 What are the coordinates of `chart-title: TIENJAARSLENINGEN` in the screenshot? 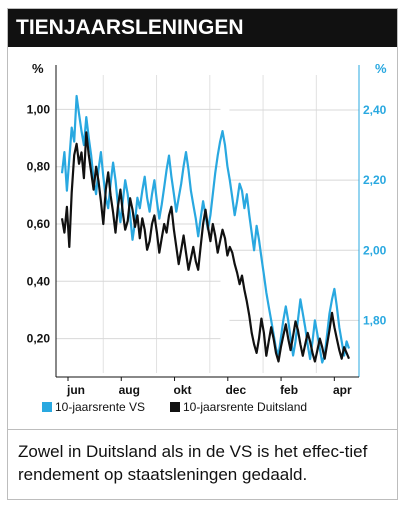 It's located at (202, 28).